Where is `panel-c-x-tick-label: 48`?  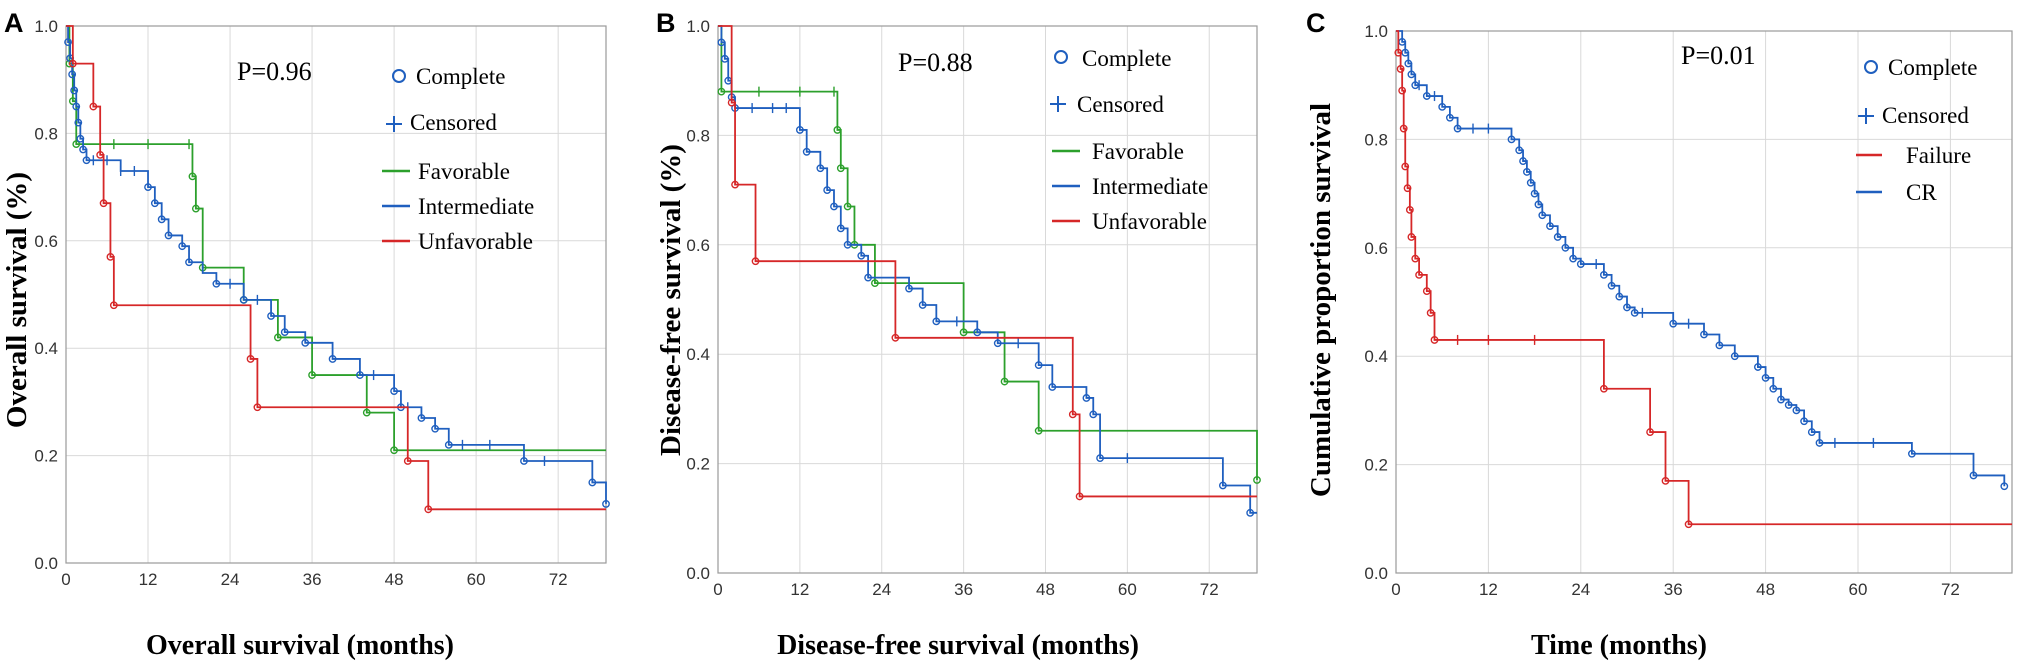
panel-c-x-tick-label: 48 is located at coordinates (1765, 589).